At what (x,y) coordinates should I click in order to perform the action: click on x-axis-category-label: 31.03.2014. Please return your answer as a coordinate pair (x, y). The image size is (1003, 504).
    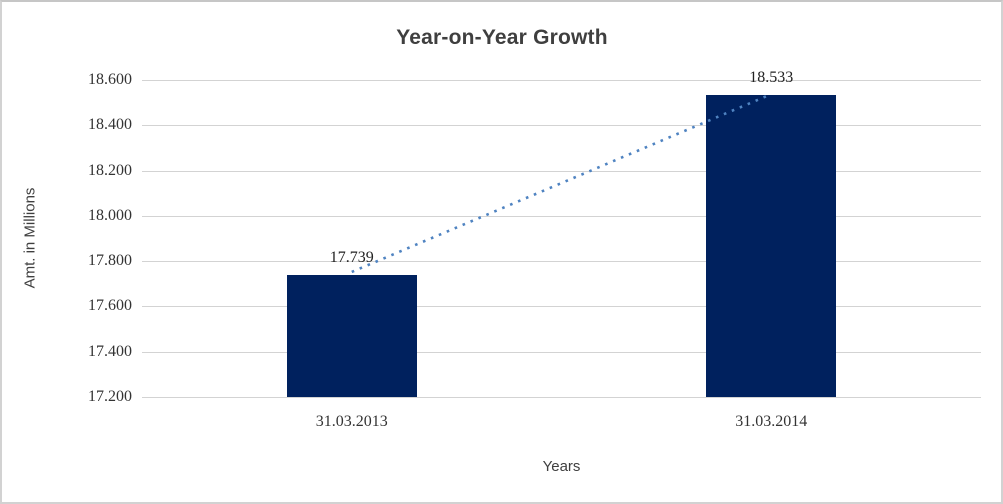
    Looking at the image, I should click on (771, 421).